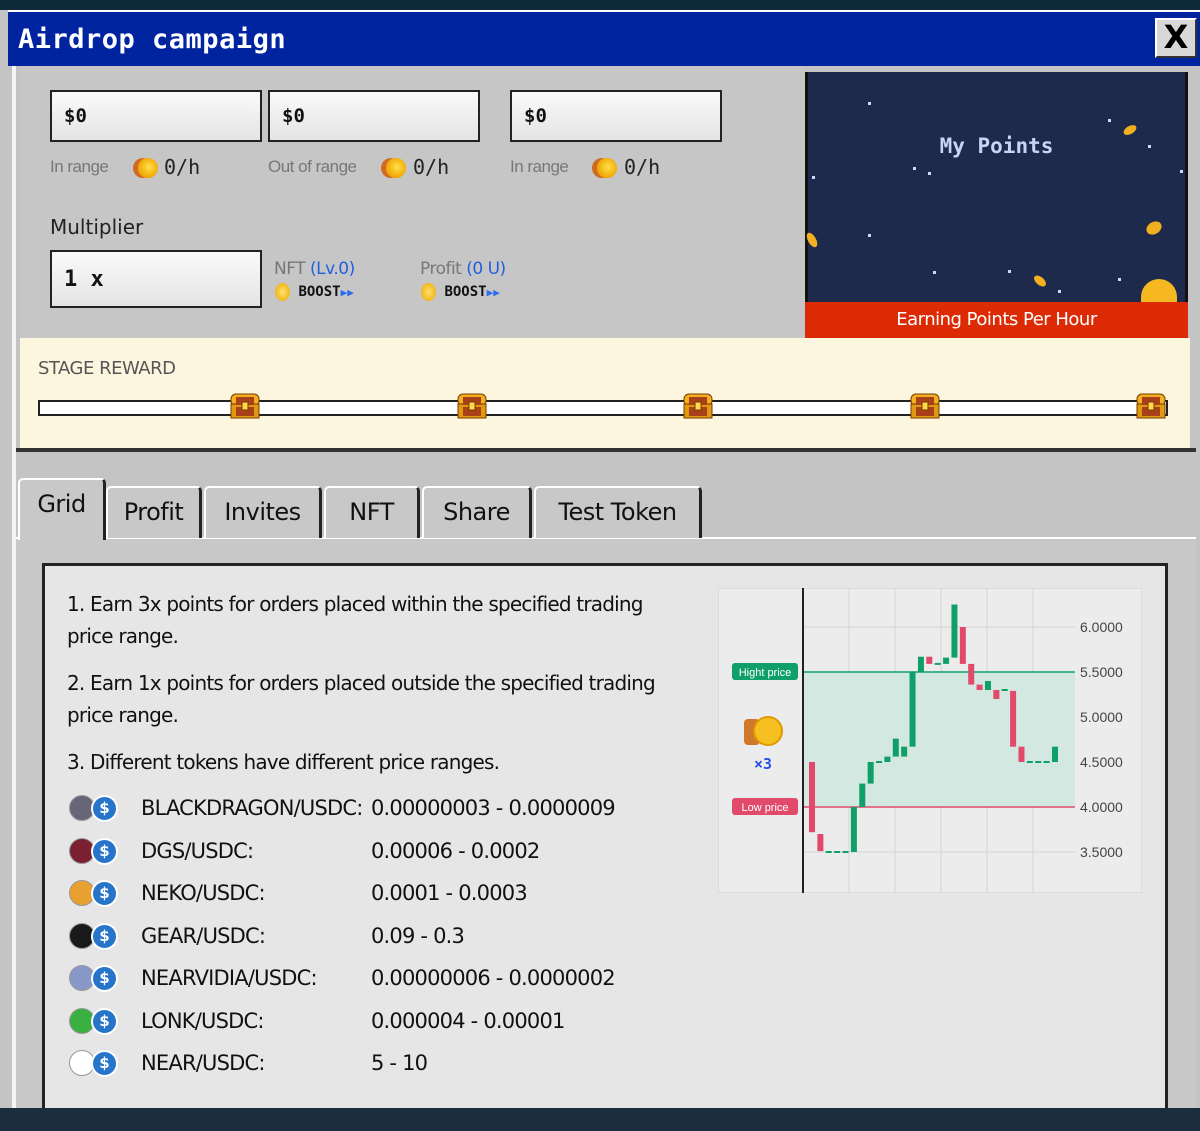 This screenshot has height=1131, width=1200. Describe the element at coordinates (156, 116) in the screenshot. I see `grid-boost-in-range-input: $0` at that location.